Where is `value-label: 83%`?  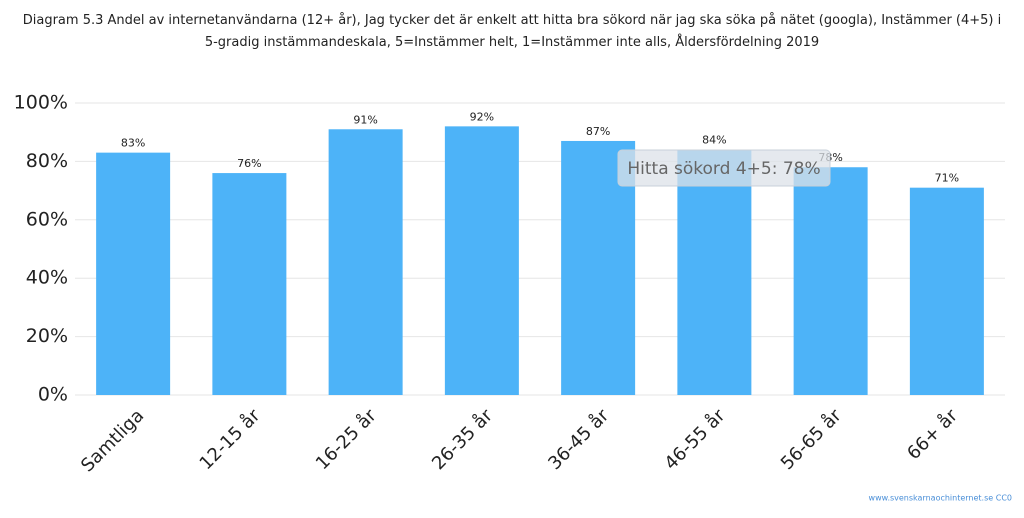
value-label: 83% is located at coordinates (133, 143).